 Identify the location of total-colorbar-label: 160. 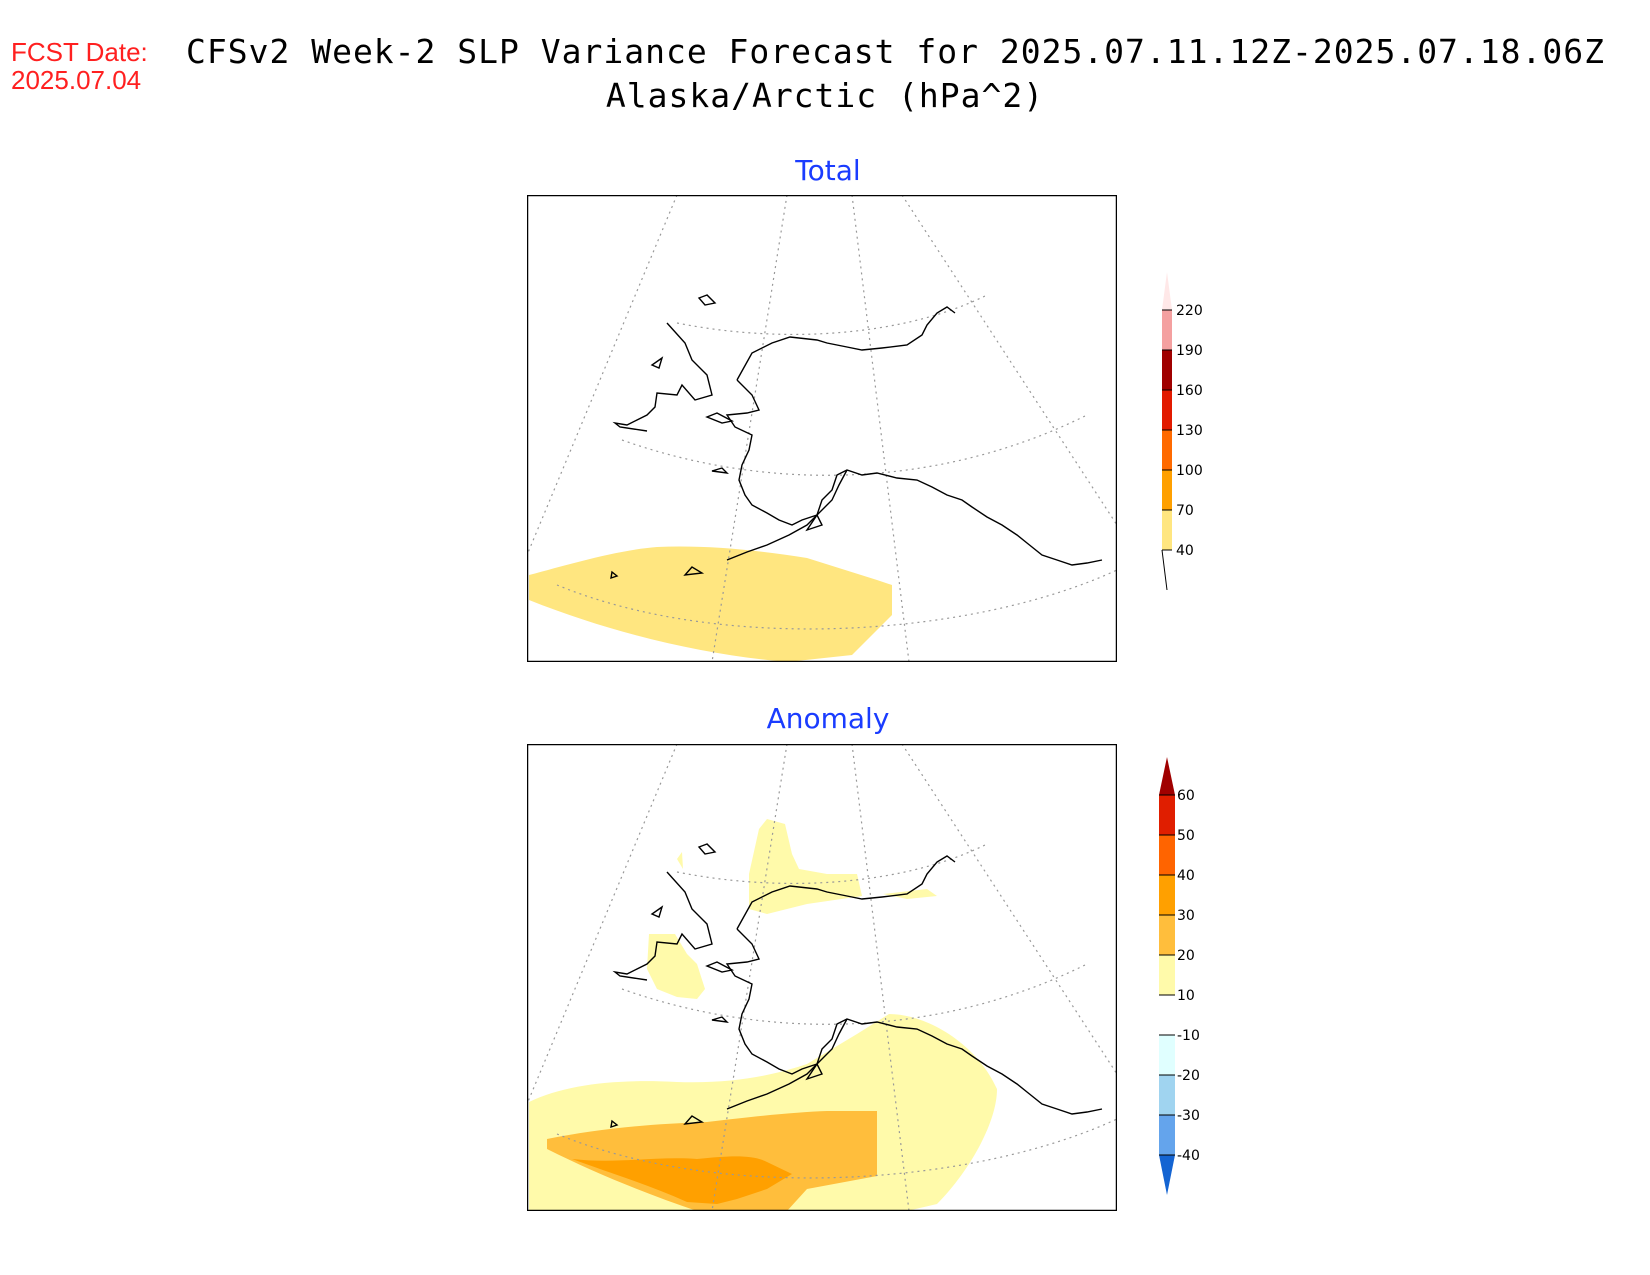
(1189, 391).